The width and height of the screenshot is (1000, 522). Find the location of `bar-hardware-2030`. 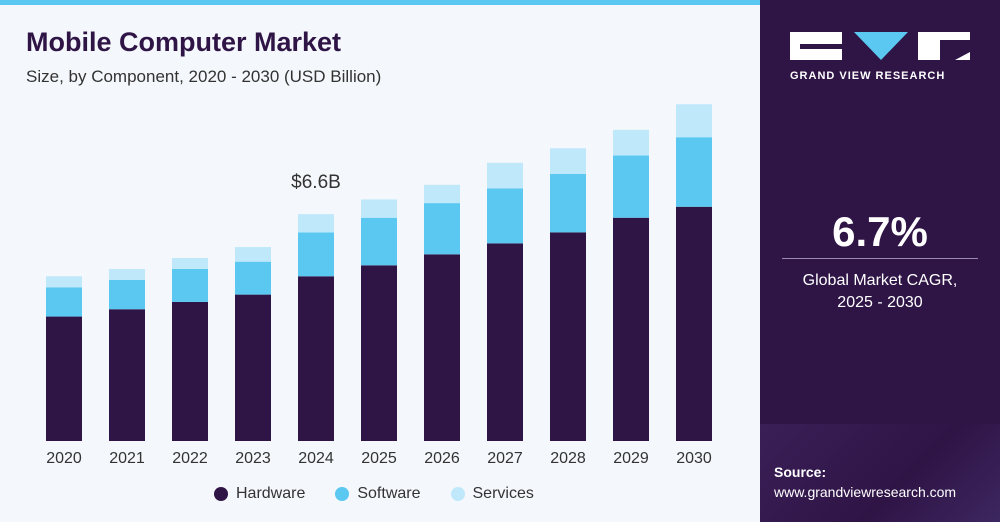

bar-hardware-2030 is located at coordinates (694, 323).